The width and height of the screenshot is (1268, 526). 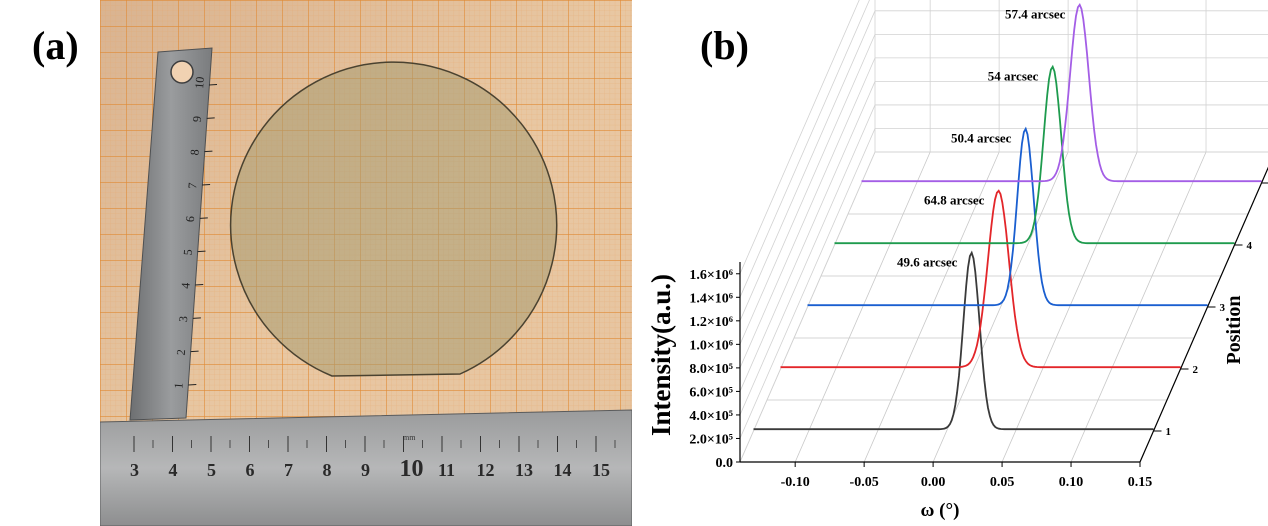 I want to click on position-tick-label: 4, so click(x=1250, y=246).